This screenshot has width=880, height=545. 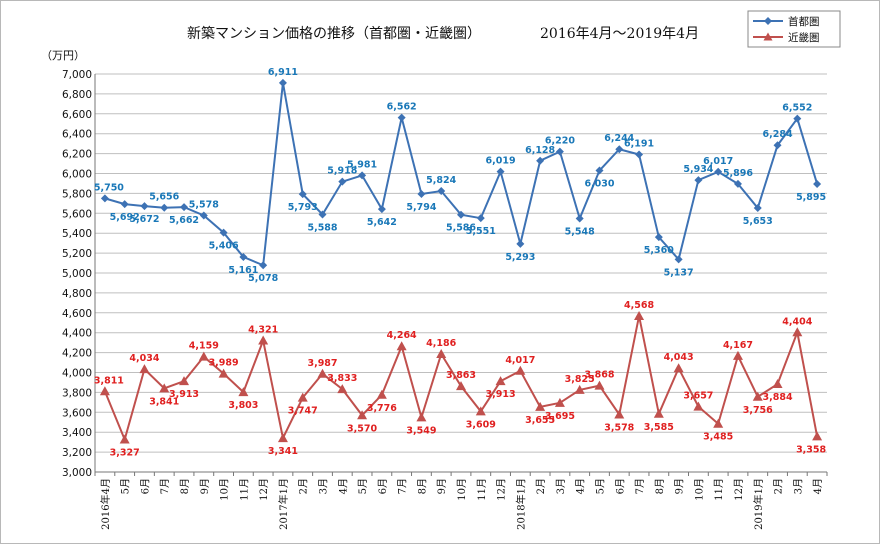 I want to click on data-label: 3,776, so click(x=382, y=408).